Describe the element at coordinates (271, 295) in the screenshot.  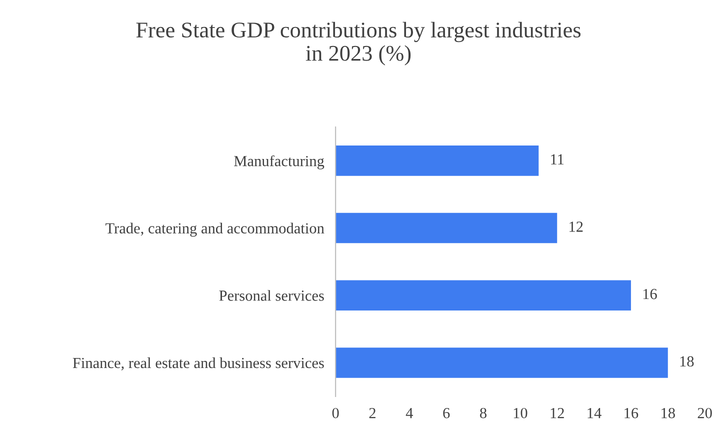
I see `y-tick-label: Personal services` at that location.